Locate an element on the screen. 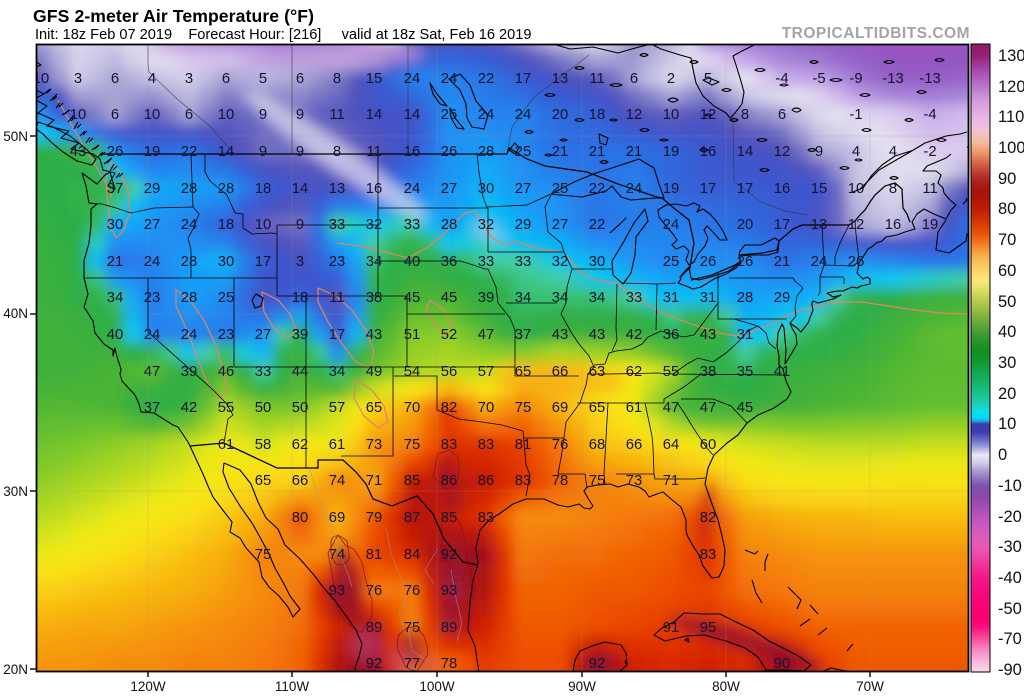  svg-text: 70W is located at coordinates (870, 686).